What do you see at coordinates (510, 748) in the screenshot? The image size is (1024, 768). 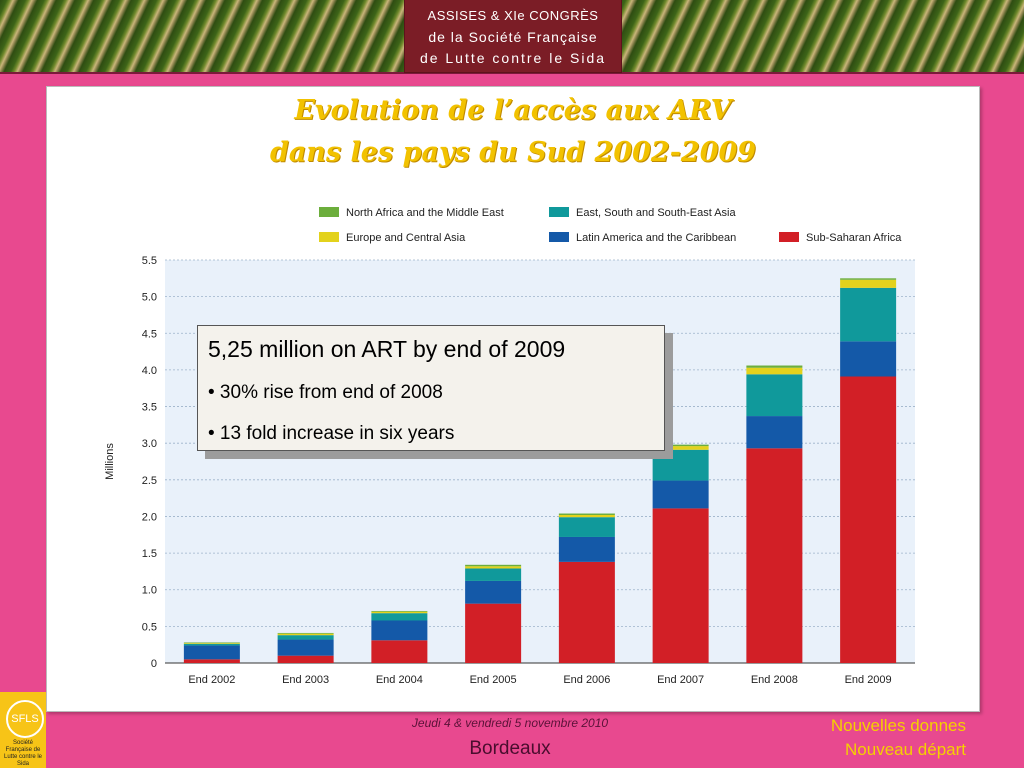 I see `footer-city: Bordeaux` at bounding box center [510, 748].